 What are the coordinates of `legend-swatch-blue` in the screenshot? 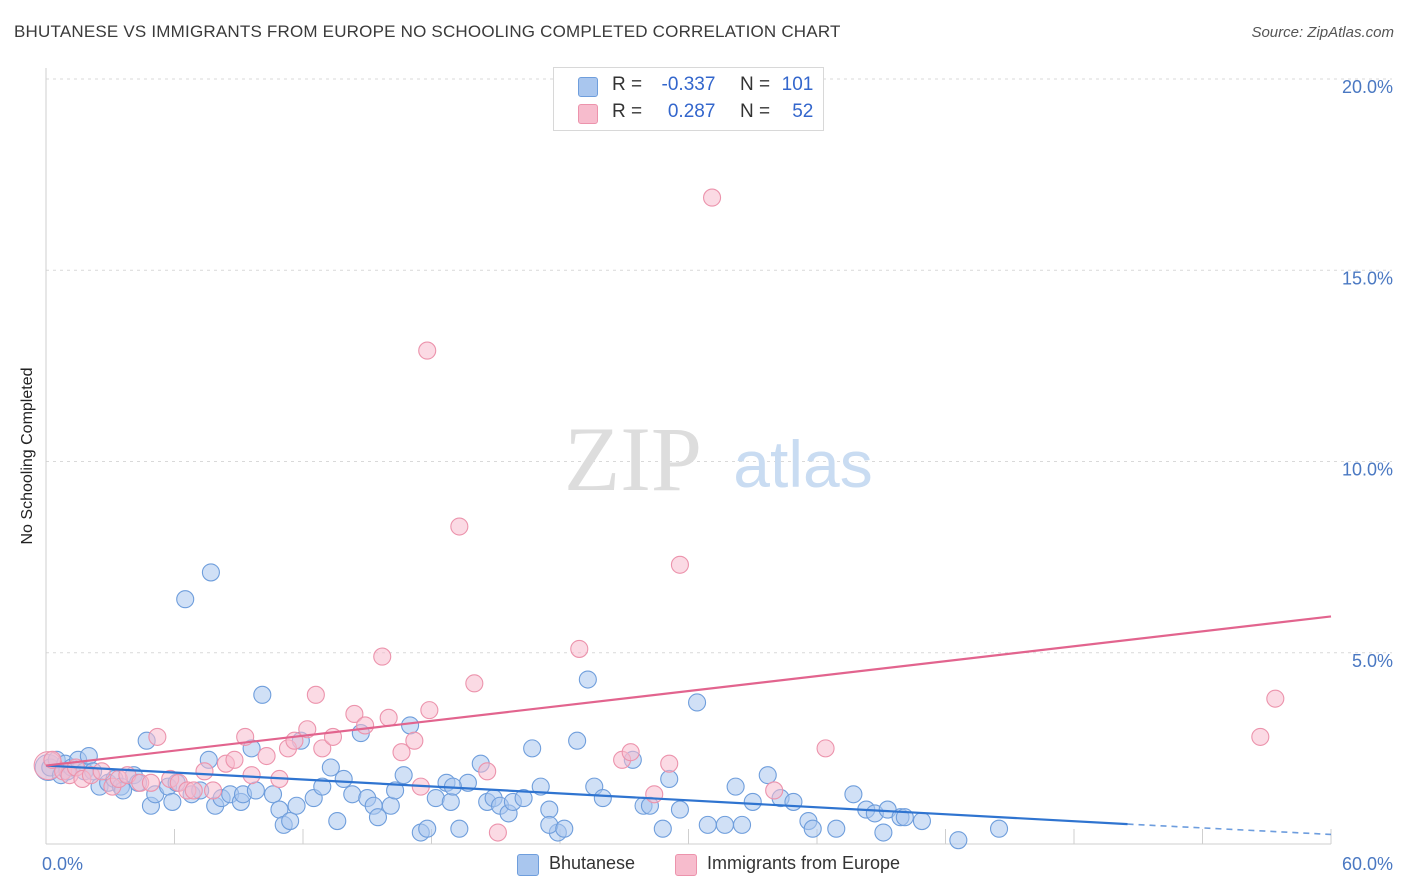 It's located at (588, 87).